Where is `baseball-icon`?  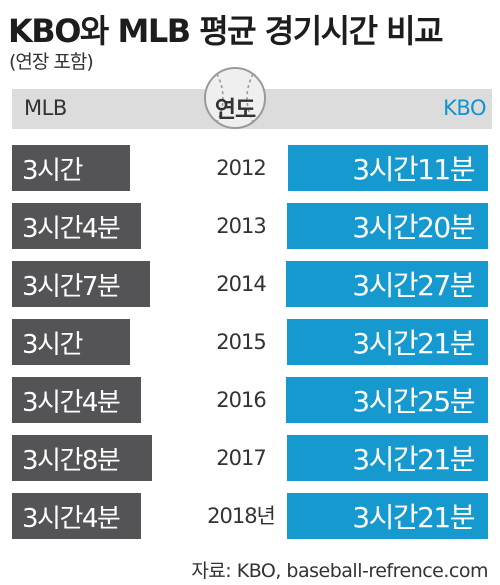 baseball-icon is located at coordinates (235, 98).